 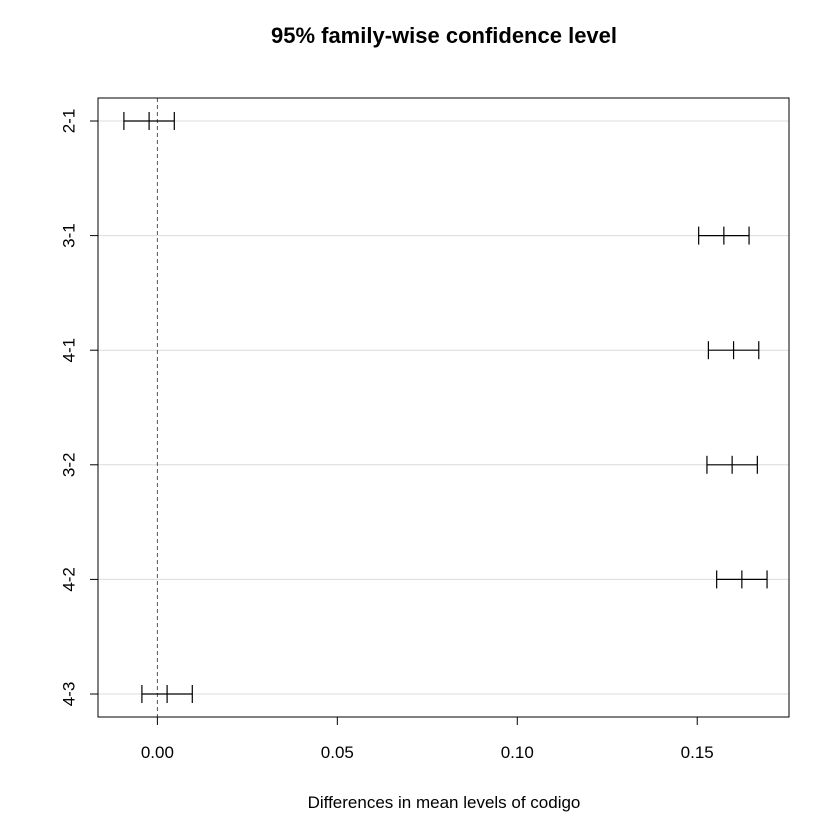 I want to click on x-axis-label: Differences in mean levels of codigo, so click(x=444, y=802).